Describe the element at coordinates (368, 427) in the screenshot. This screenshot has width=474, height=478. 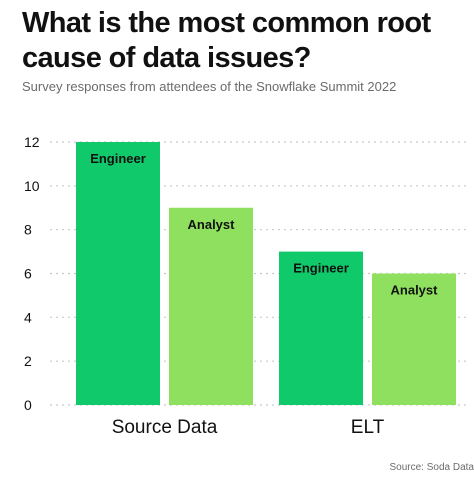
I see `x-category-label: ELT` at that location.